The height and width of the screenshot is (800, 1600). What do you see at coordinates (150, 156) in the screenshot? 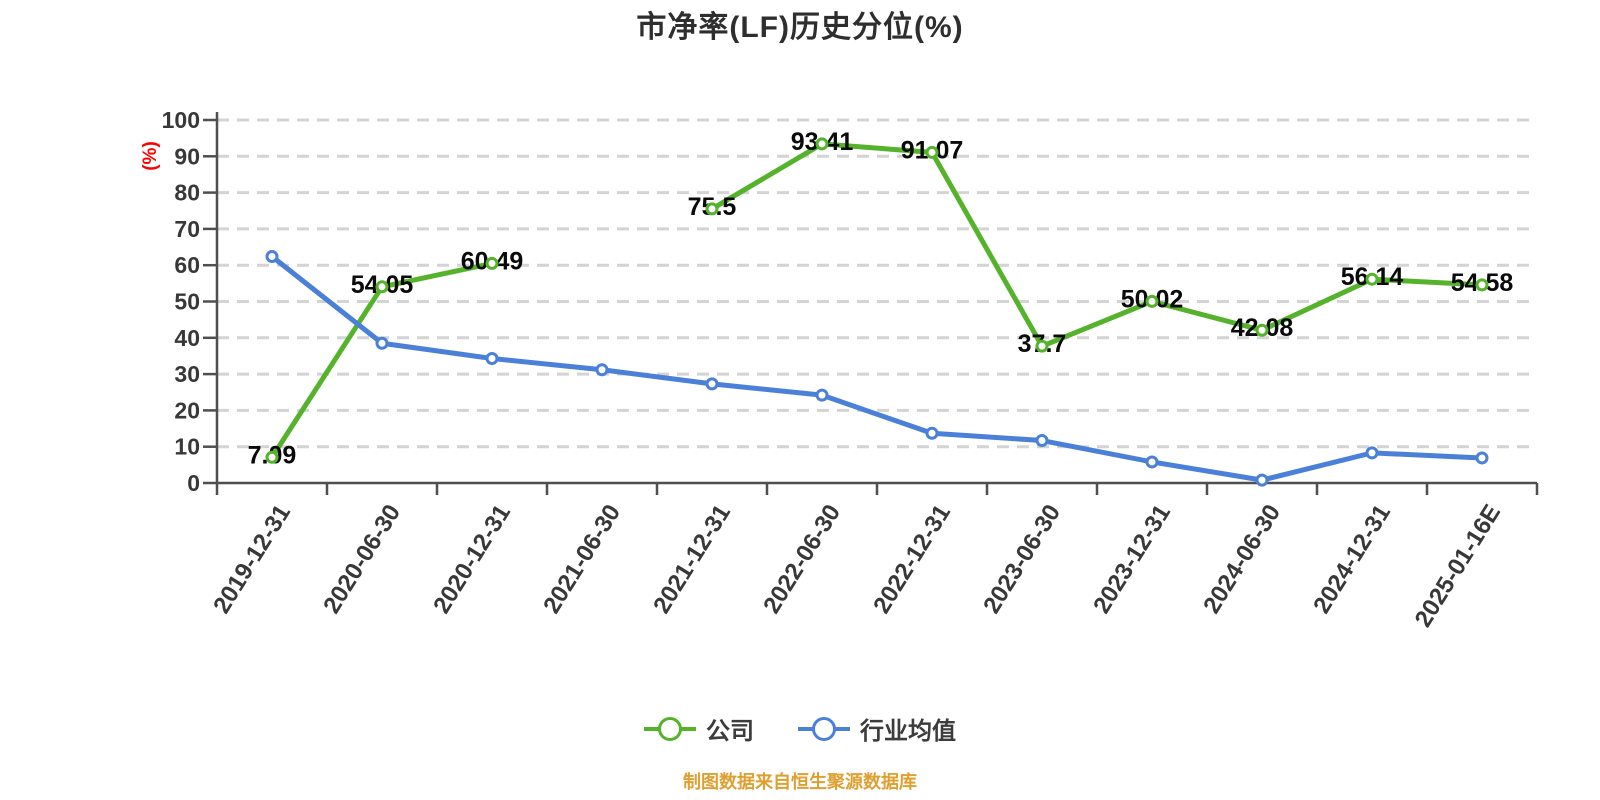
I see `y-axis-unit-label: (%)` at bounding box center [150, 156].